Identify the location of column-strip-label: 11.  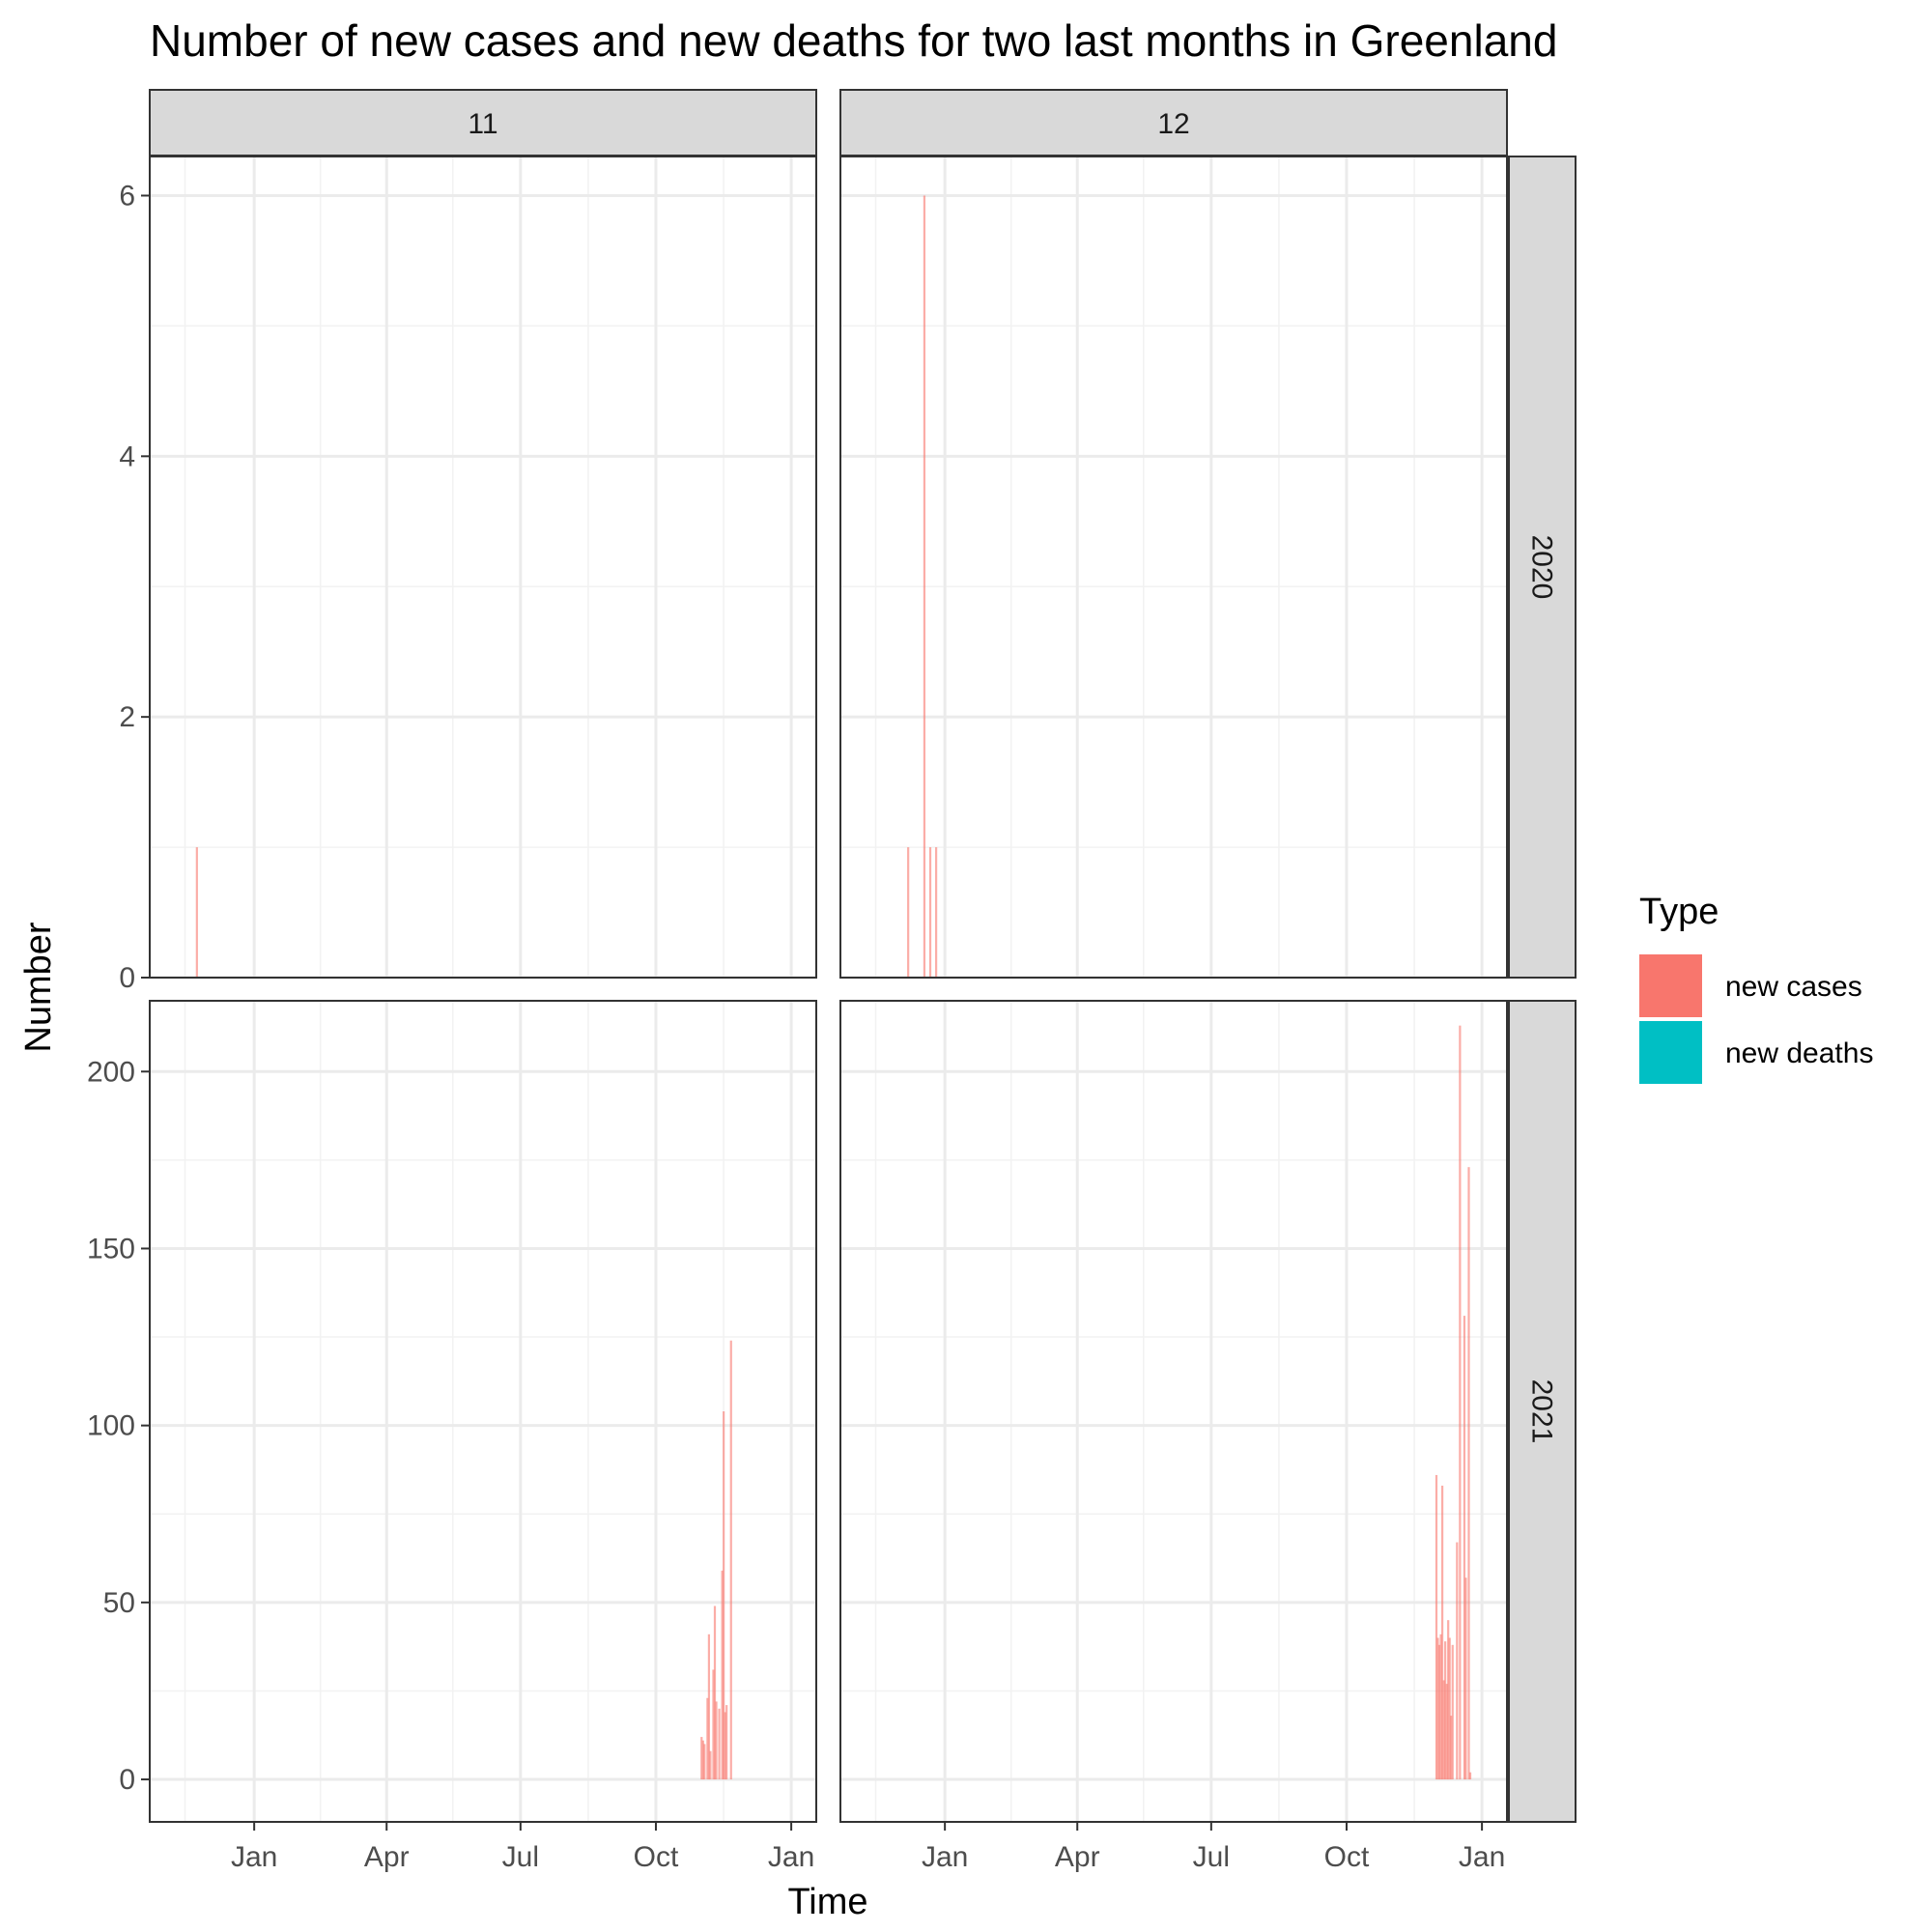
(482, 124).